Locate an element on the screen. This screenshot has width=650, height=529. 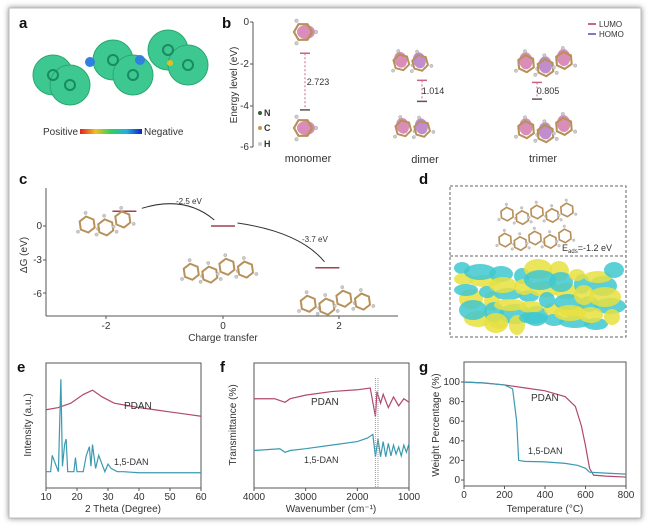
e-series-dan: 1,5-DAN is located at coordinates (131, 462).